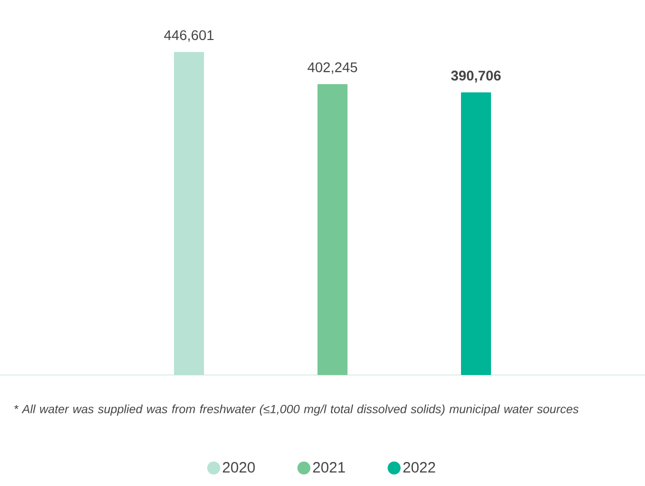 The width and height of the screenshot is (645, 486). Describe the element at coordinates (189, 36) in the screenshot. I see `data-label: 446,601` at that location.